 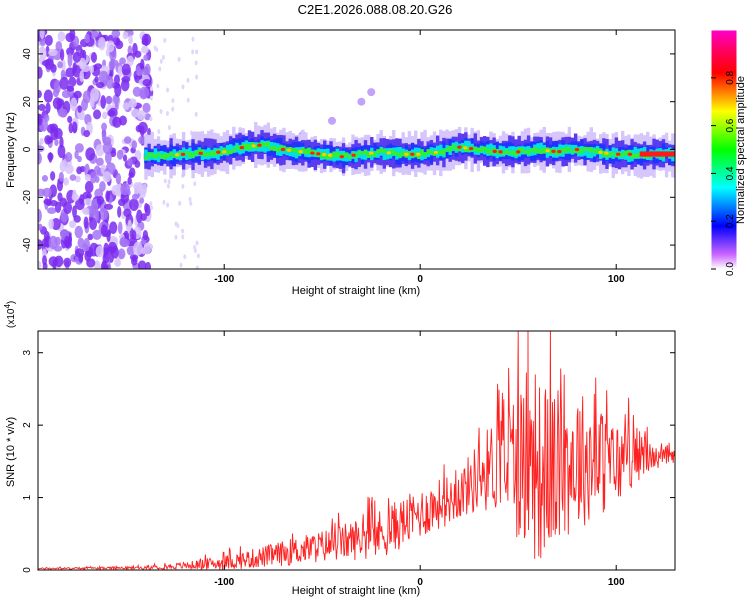 What do you see at coordinates (11, 150) in the screenshot?
I see `spectrogram-ylabel: Frequency (Hz)` at bounding box center [11, 150].